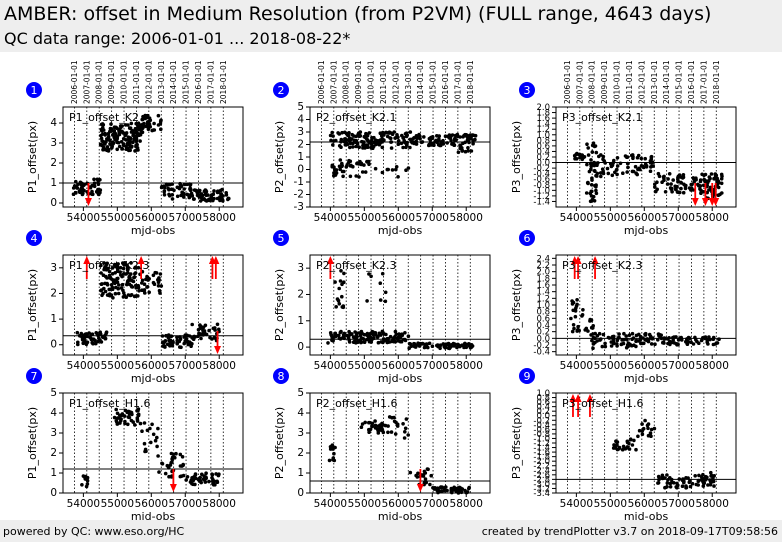 Image resolution: width=782 pixels, height=542 pixels. Describe the element at coordinates (94, 531) in the screenshot. I see `footer-credit: powered by QC: www.eso.org/HC` at that location.